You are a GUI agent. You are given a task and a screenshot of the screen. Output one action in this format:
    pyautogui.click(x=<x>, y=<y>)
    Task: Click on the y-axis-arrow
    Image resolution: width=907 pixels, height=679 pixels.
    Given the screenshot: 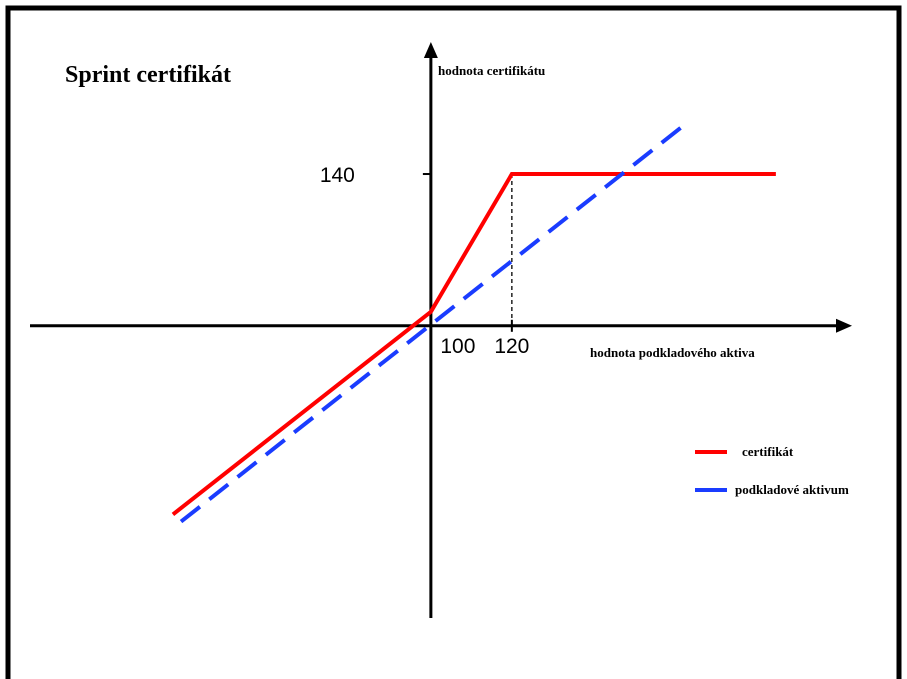 What is the action you would take?
    pyautogui.click(x=430, y=50)
    